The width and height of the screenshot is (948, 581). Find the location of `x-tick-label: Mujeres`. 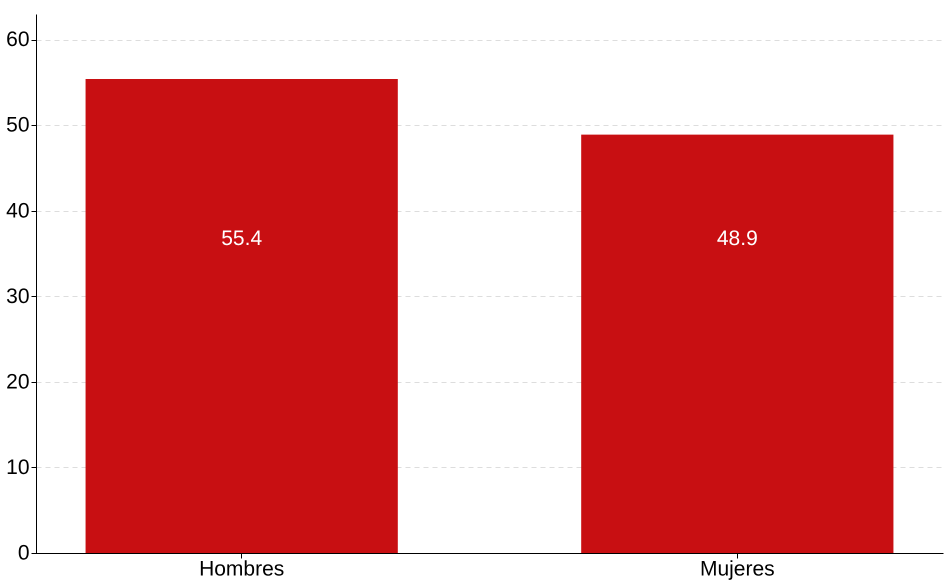

x-tick-label: Mujeres is located at coordinates (737, 569).